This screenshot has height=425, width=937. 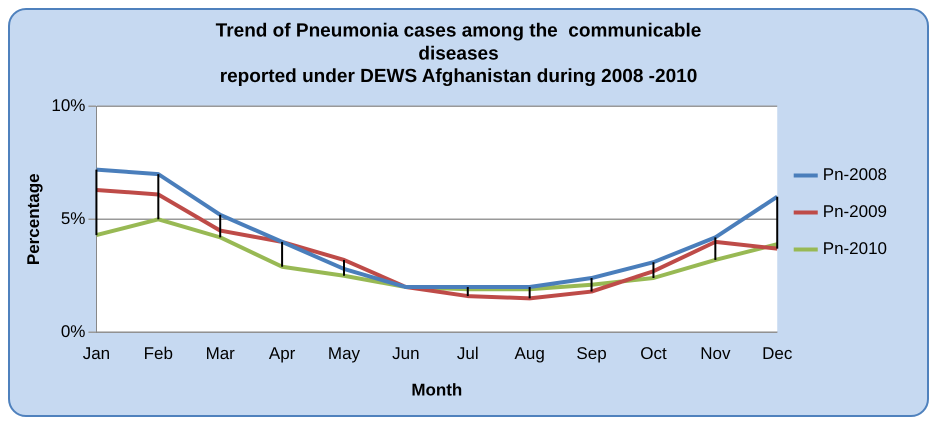 I want to click on x-tick-label: Feb, so click(x=158, y=354).